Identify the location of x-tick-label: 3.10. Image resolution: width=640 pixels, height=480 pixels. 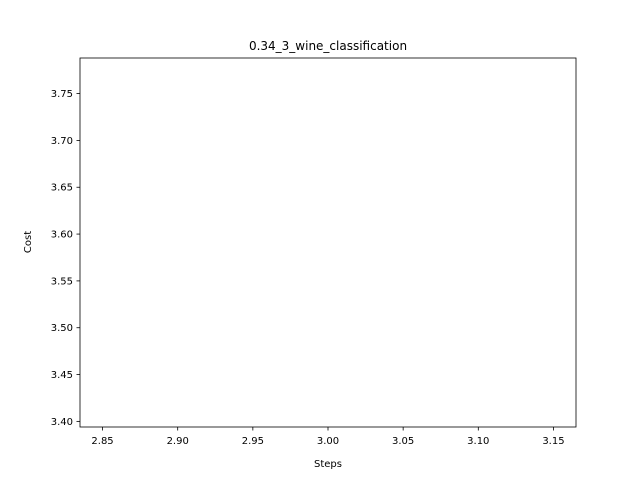
(478, 441).